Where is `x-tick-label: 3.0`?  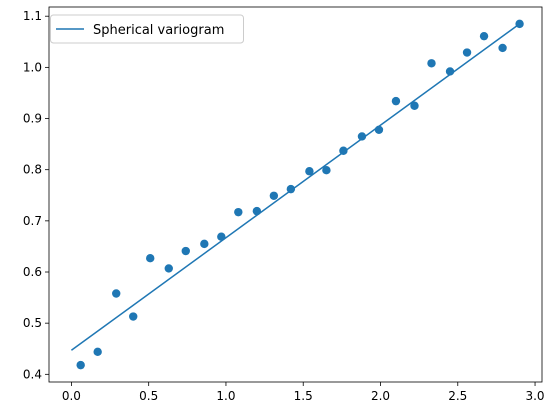 x-tick-label: 3.0 is located at coordinates (534, 396).